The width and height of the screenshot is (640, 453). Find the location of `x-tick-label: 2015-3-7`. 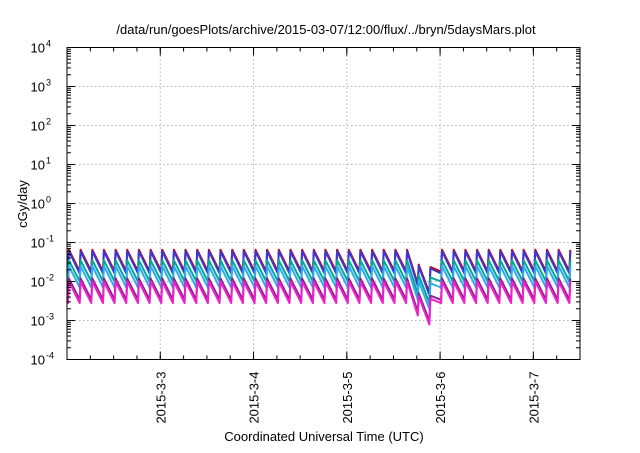

x-tick-label: 2015-3-7 is located at coordinates (533, 398).